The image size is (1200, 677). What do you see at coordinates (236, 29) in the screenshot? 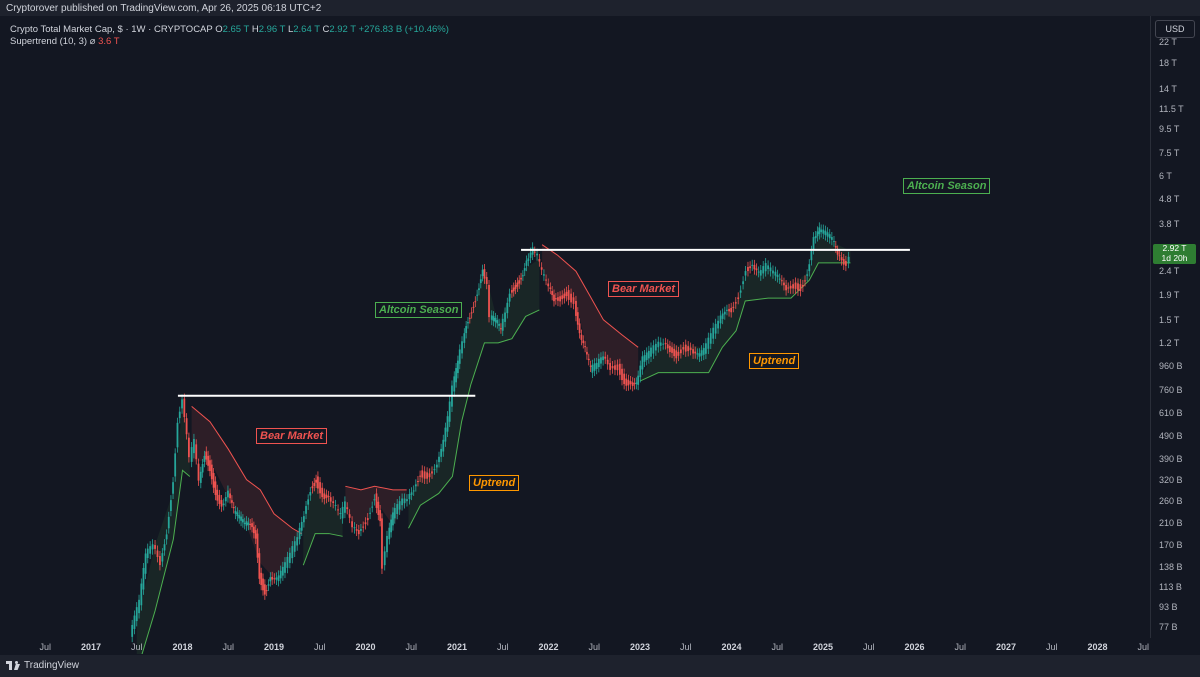
I see `legend-open-value: 2.65 T` at bounding box center [236, 29].